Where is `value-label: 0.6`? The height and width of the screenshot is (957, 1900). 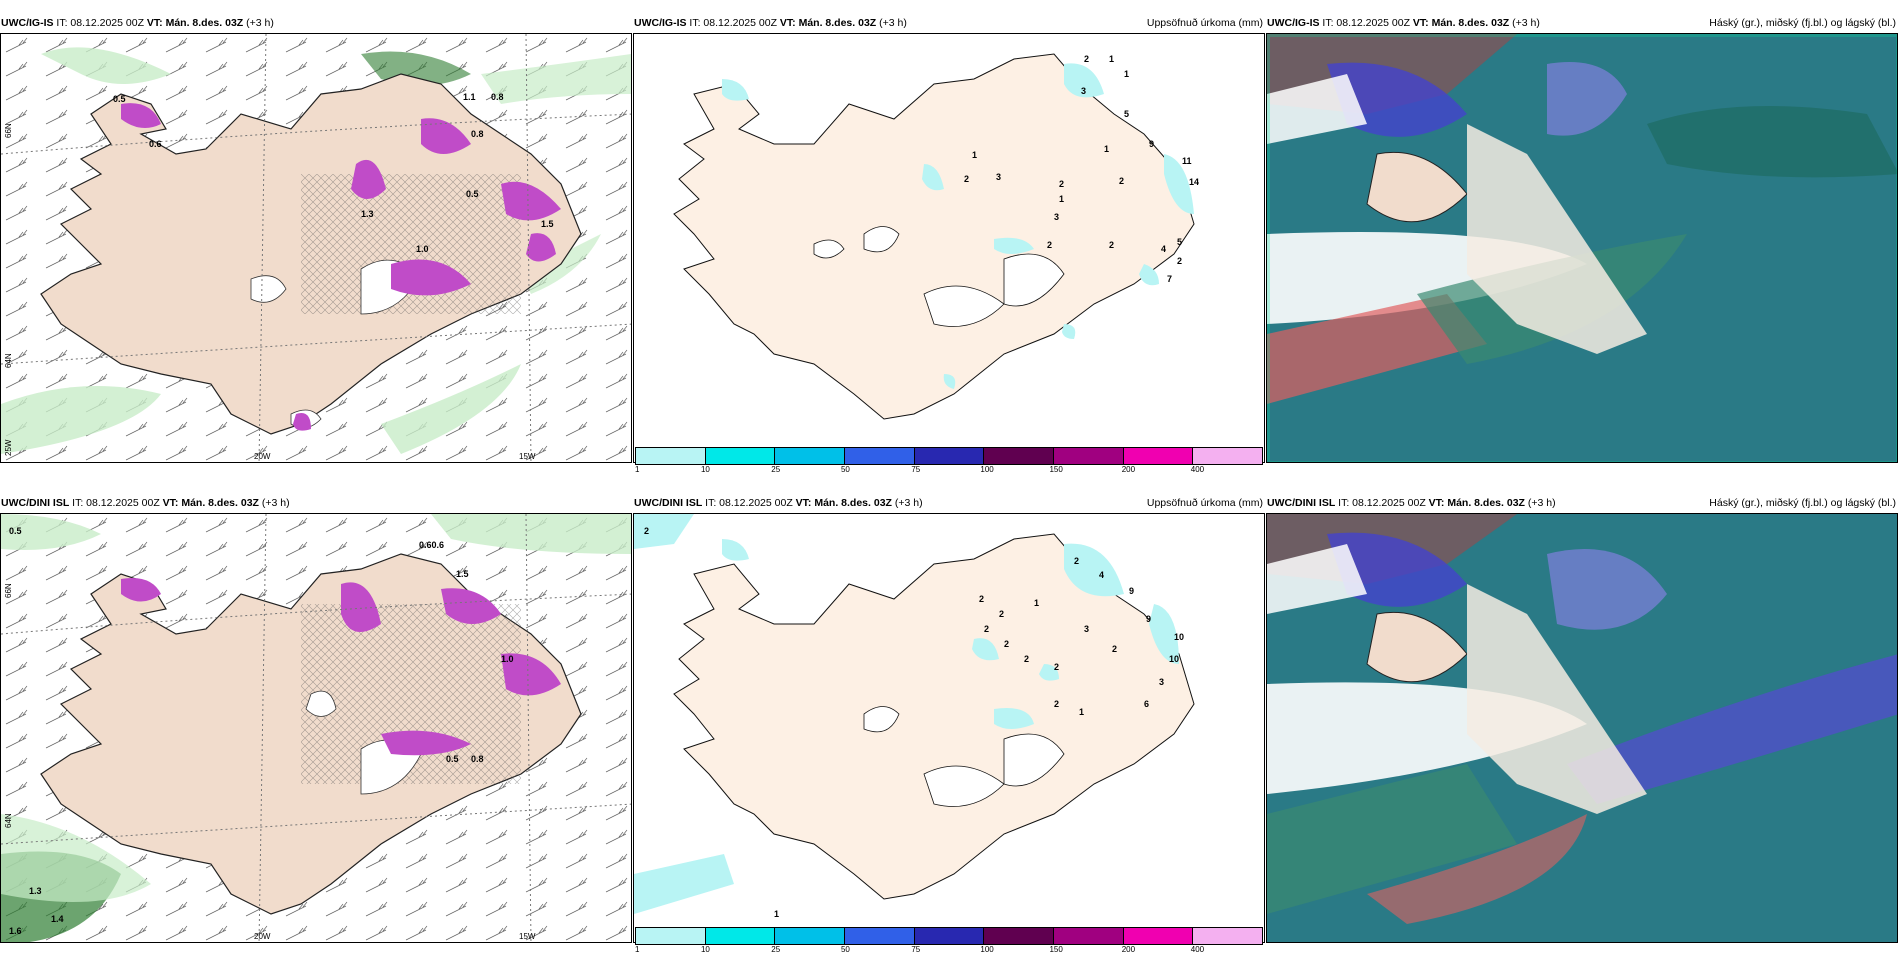 value-label: 0.6 is located at coordinates (155, 144).